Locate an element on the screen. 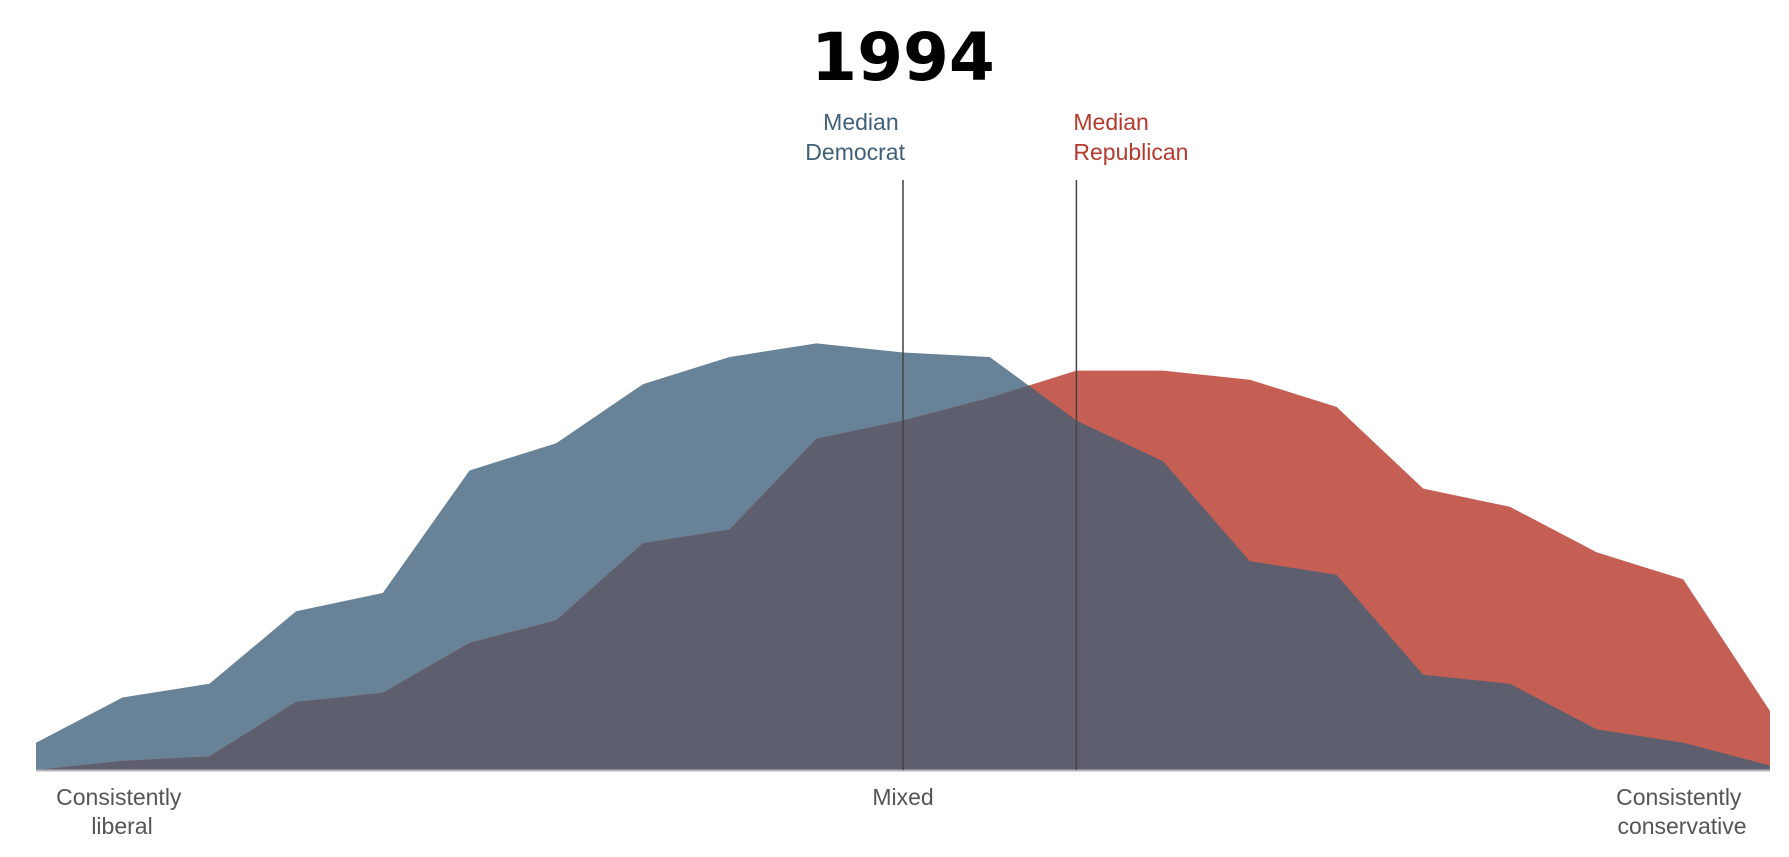  x-tick-label-conservative-line2: conservative is located at coordinates (1681, 826).